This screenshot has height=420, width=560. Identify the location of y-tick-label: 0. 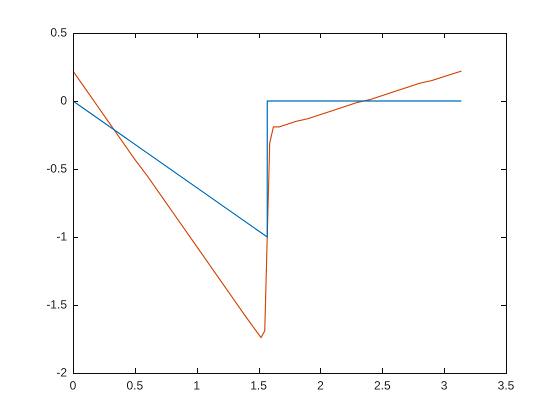
(64, 100).